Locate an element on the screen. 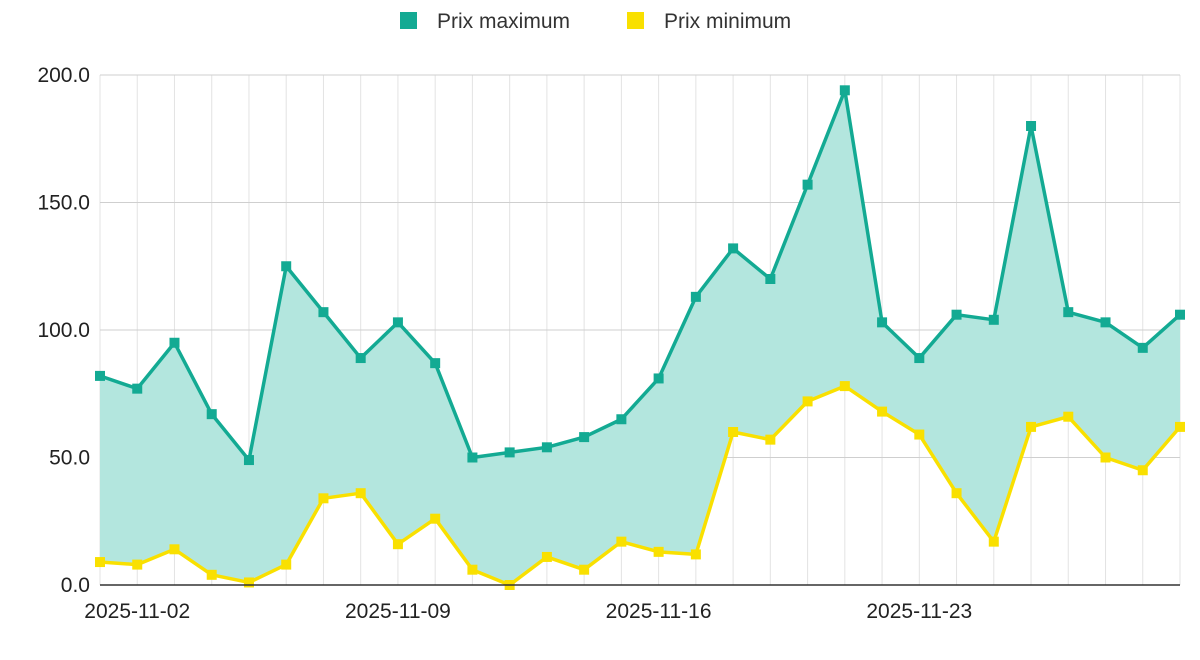  x-tick-label: 2025-11-09 is located at coordinates (398, 611).